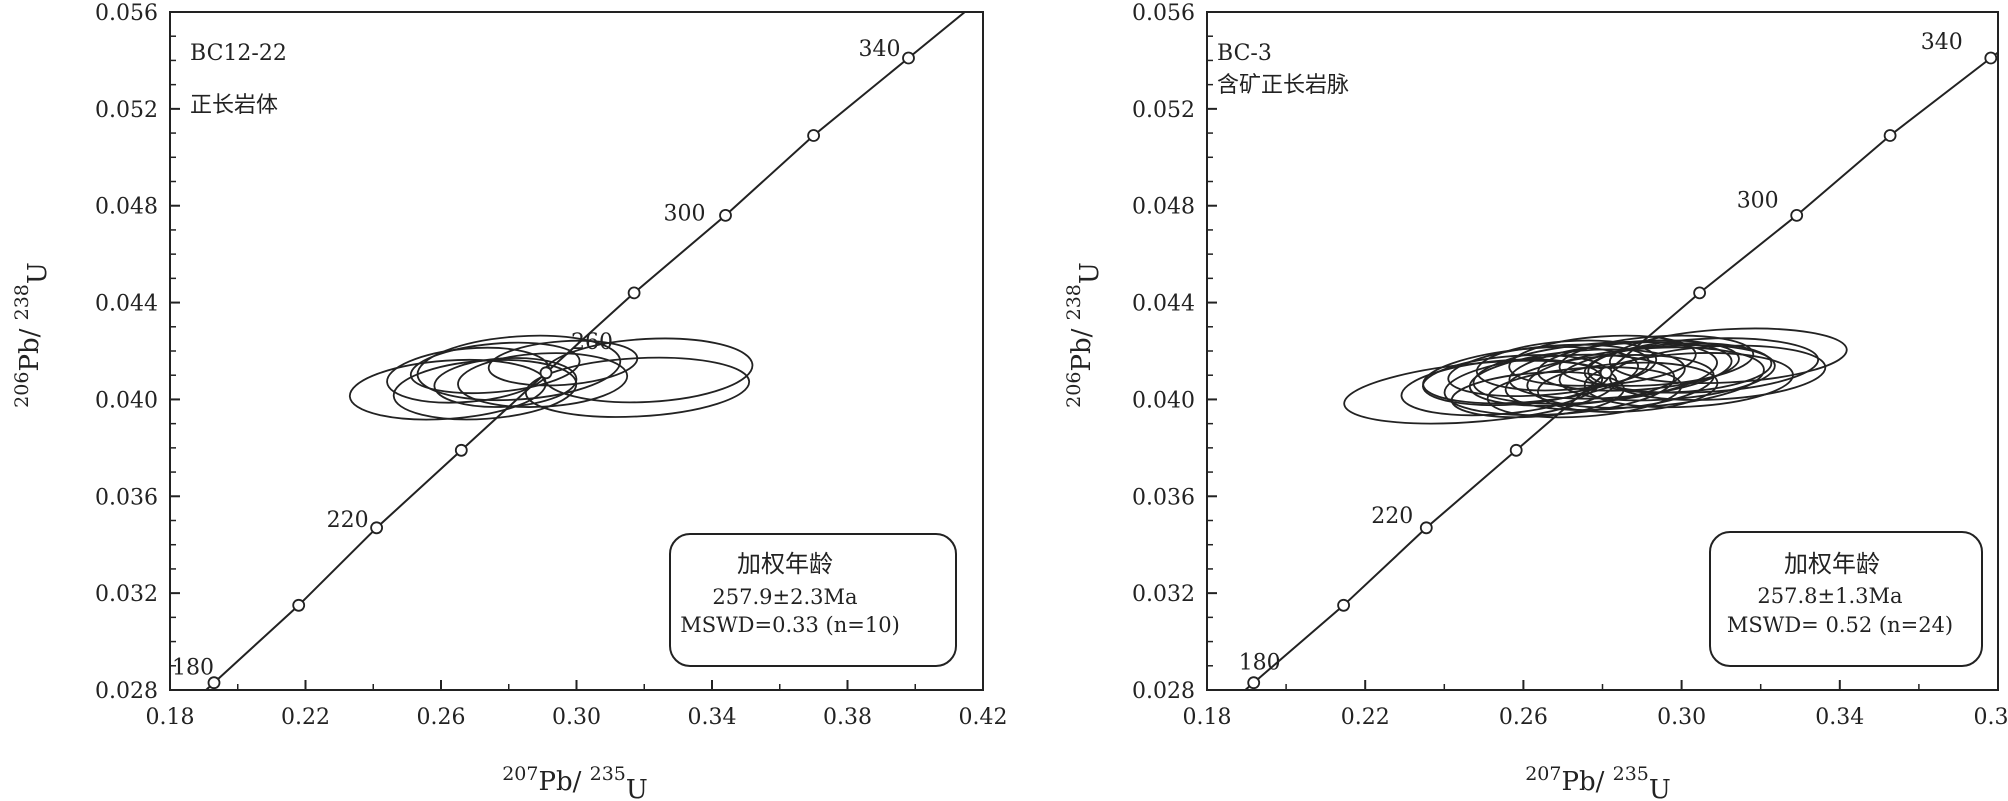 The width and height of the screenshot is (2008, 801). Describe the element at coordinates (784, 597) in the screenshot. I see `left-box-age: 257.9±2.3Ma` at that location.